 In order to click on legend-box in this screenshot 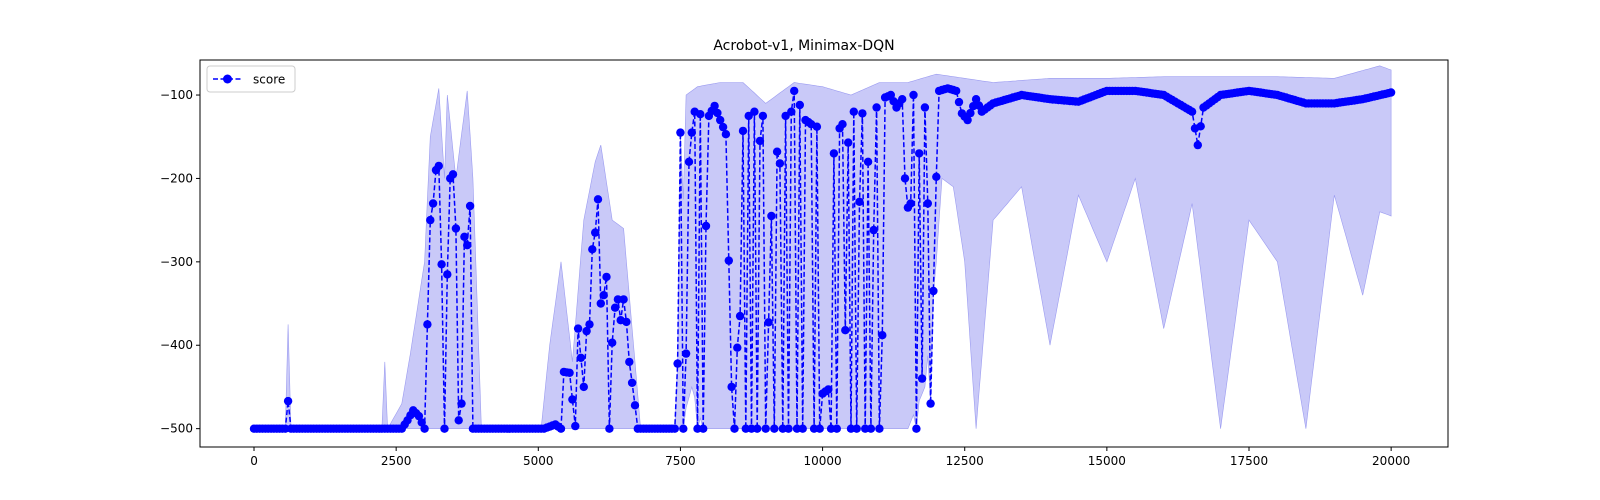, I will do `click(251, 79)`.